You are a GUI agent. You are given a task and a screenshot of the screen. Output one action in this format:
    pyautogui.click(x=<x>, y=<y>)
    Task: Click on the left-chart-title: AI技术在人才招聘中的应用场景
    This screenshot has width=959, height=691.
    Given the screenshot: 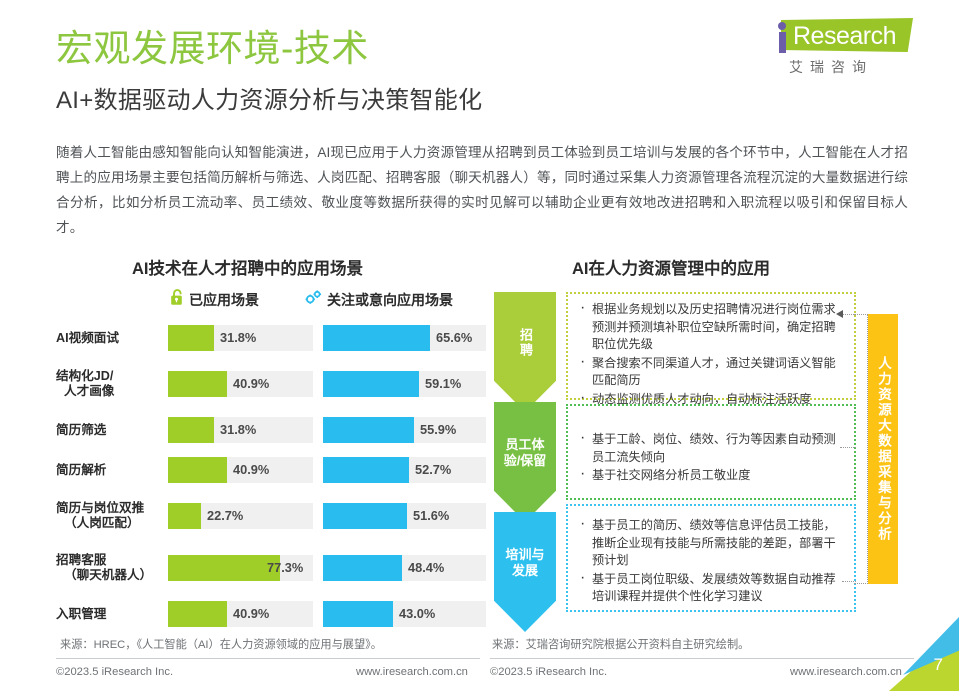 What is the action you would take?
    pyautogui.click(x=247, y=269)
    